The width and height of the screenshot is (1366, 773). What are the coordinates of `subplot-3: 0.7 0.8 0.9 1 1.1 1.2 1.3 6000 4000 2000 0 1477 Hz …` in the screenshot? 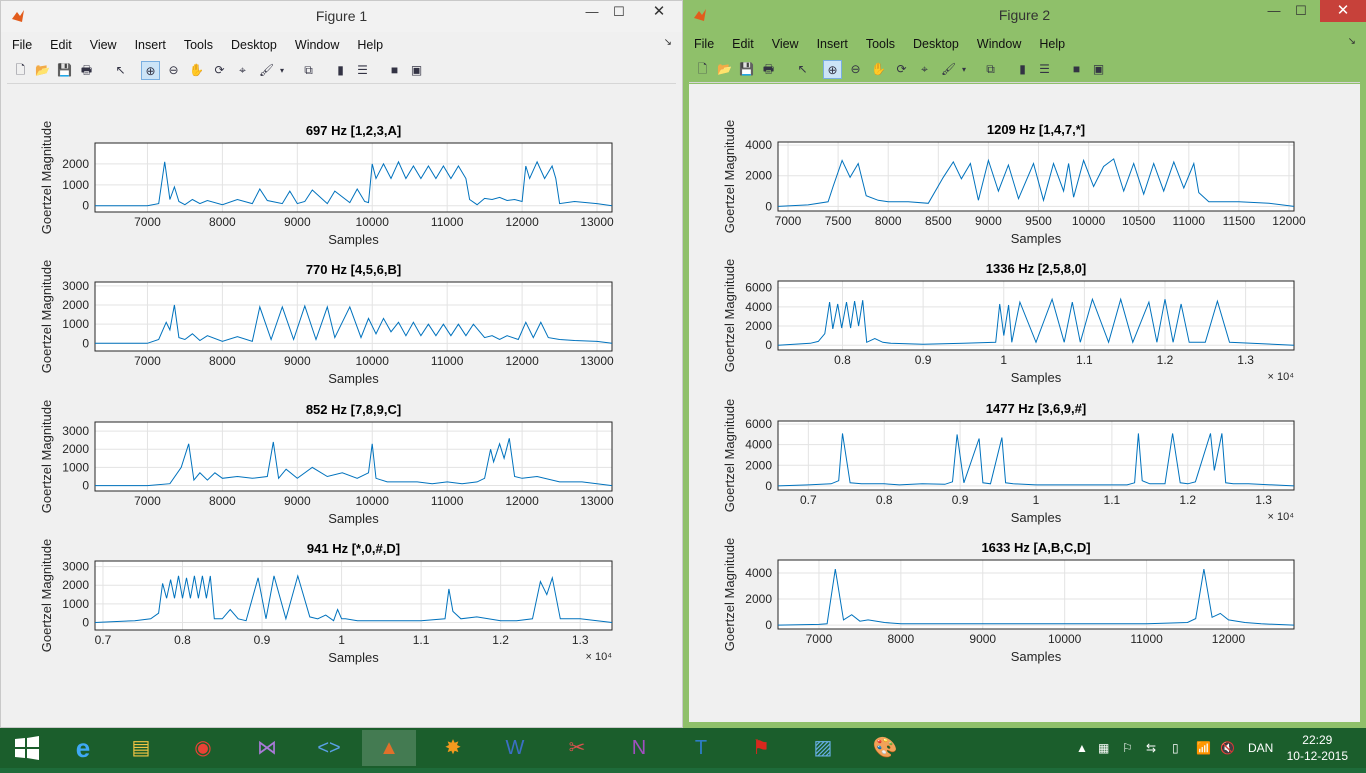 It's located at (1008, 462).